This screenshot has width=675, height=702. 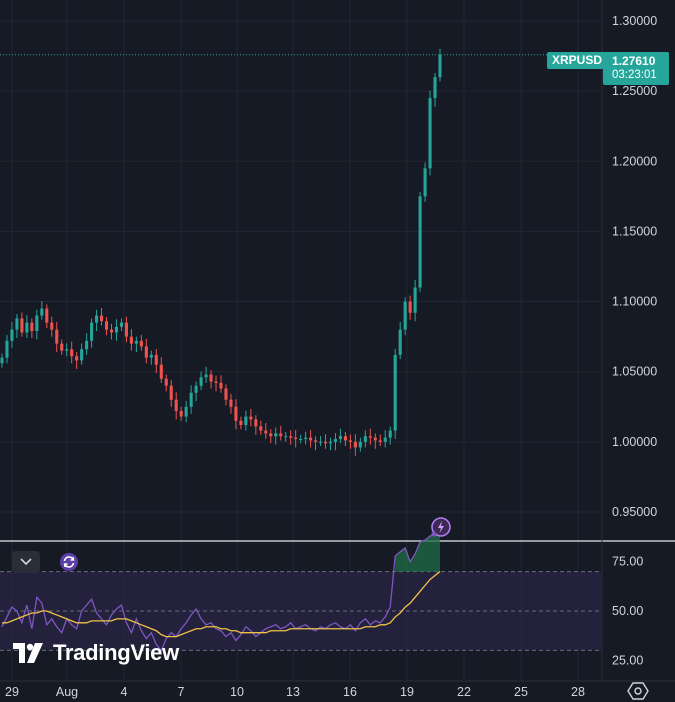 What do you see at coordinates (577, 60) in the screenshot?
I see `symbol-label: XRPUSD` at bounding box center [577, 60].